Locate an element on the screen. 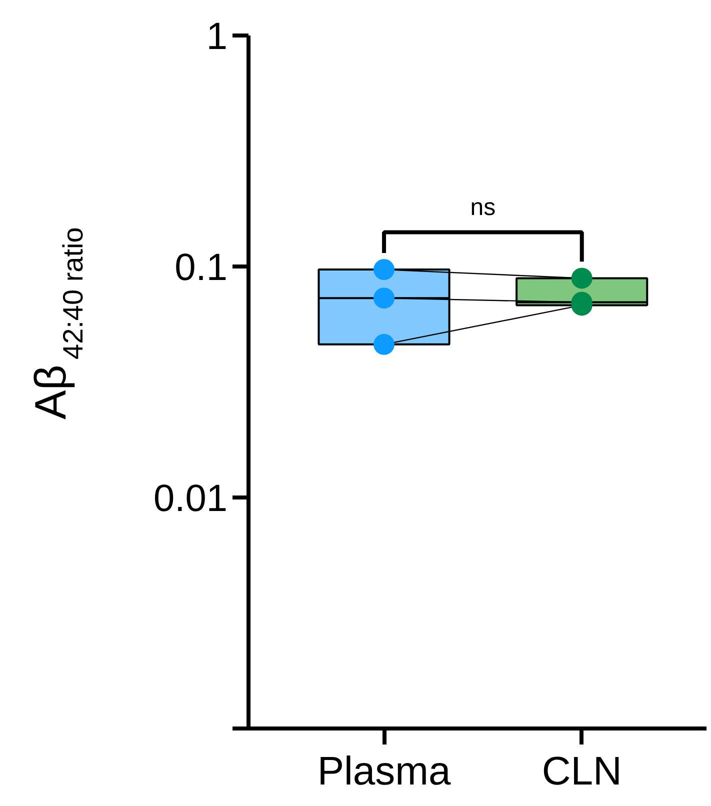 The height and width of the screenshot is (806, 711). x-tick-label: Plasma is located at coordinates (384, 772).